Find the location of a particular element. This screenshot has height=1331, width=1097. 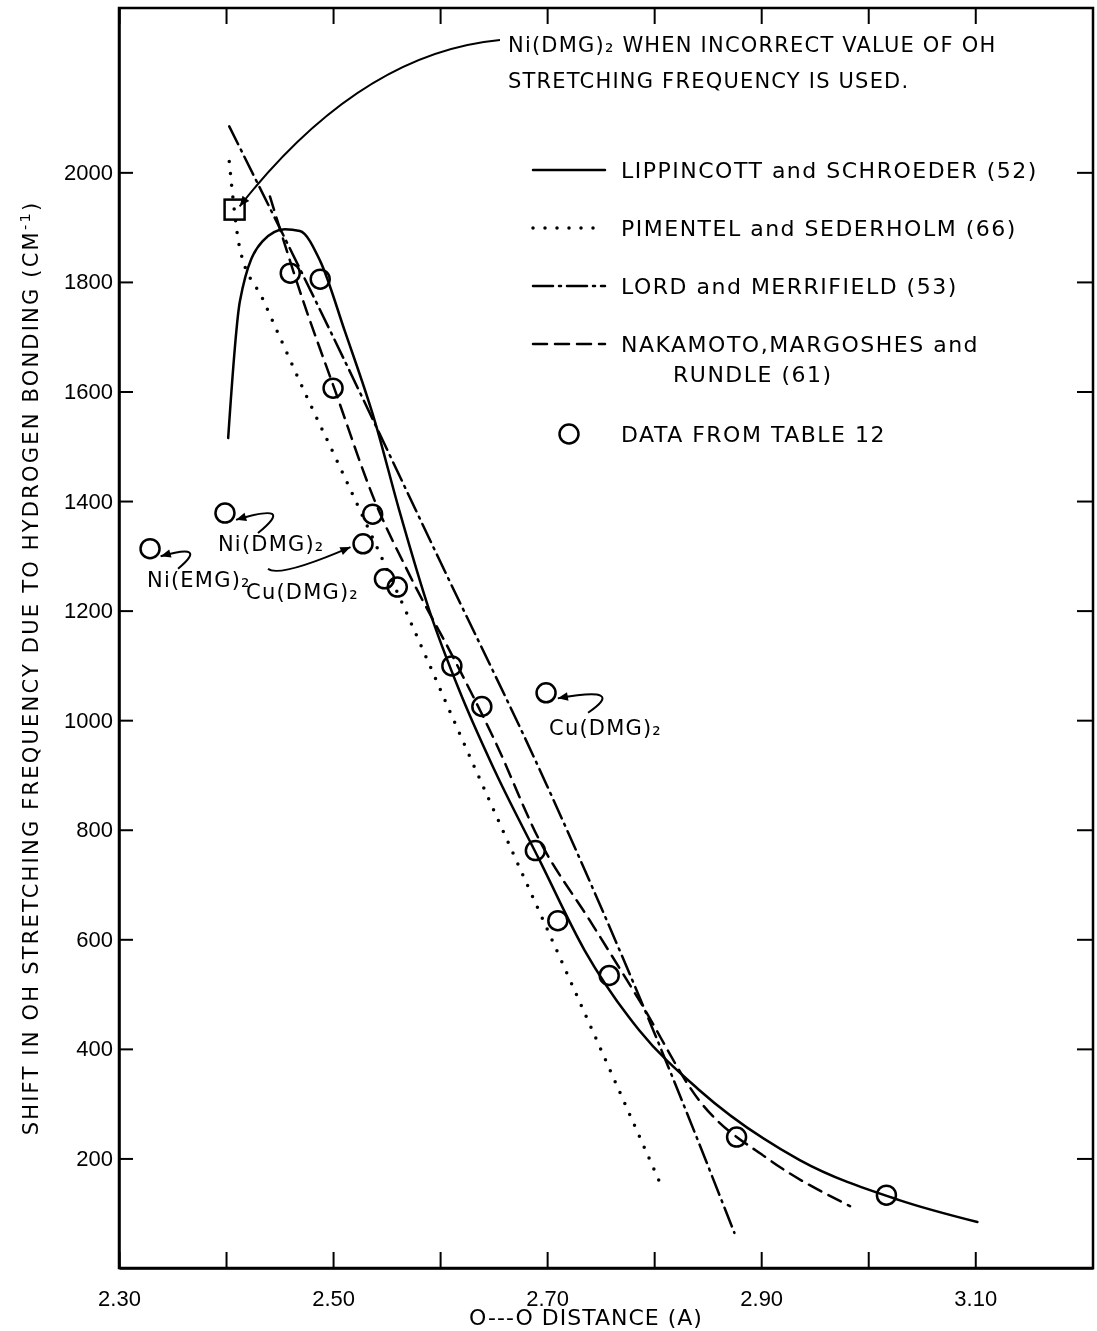

x-tick-label: 2.50 is located at coordinates (333, 1298).